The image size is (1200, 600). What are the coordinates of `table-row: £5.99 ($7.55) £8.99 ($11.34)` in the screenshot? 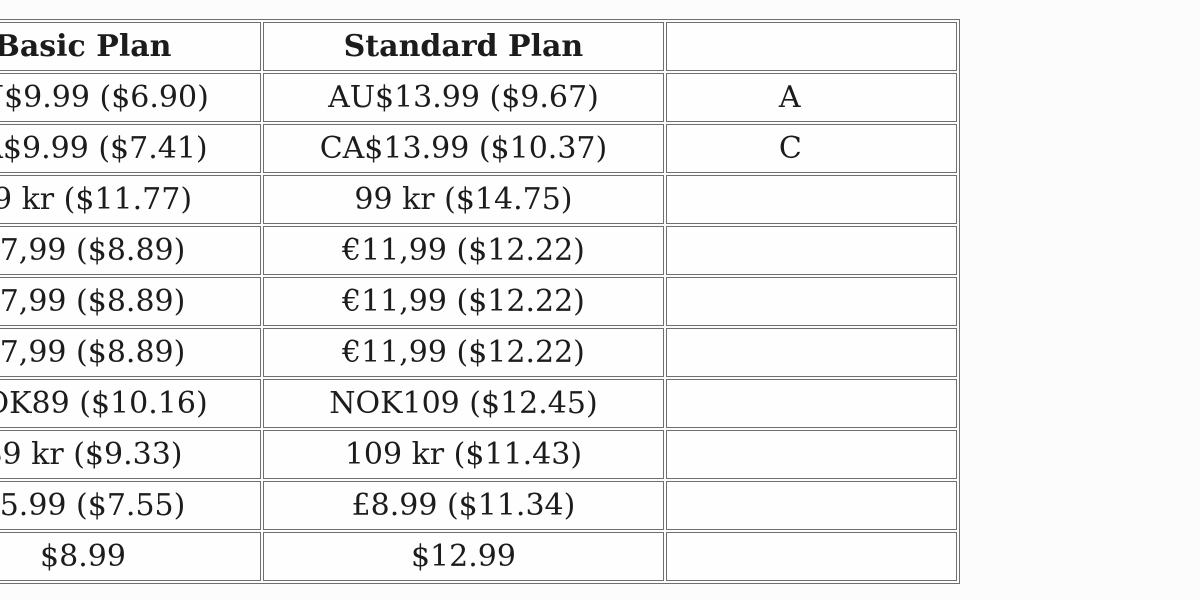 It's located at (478, 505).